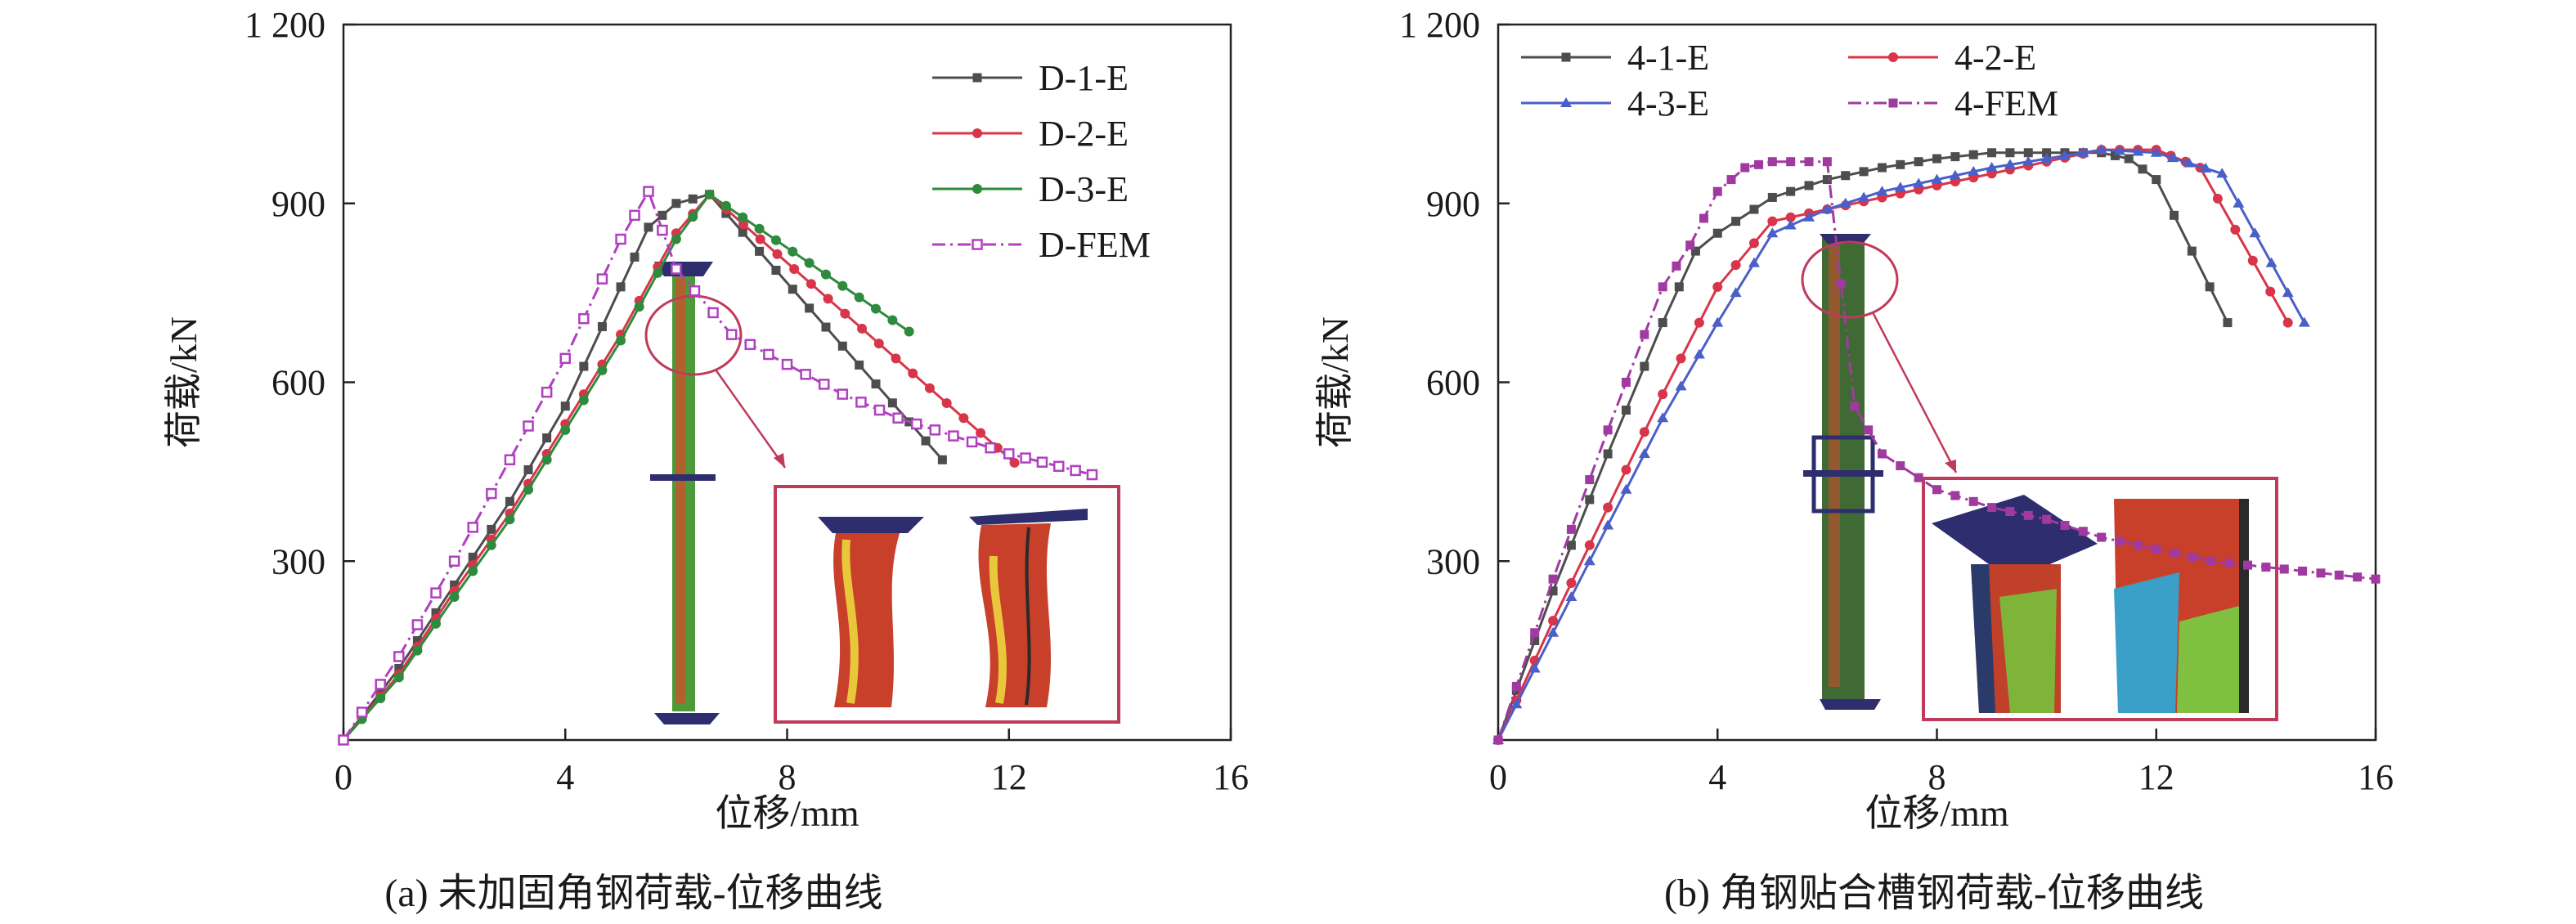 This screenshot has width=2576, height=924. Describe the element at coordinates (977, 133) in the screenshot. I see `a-legend-marker-d-2-e` at that location.